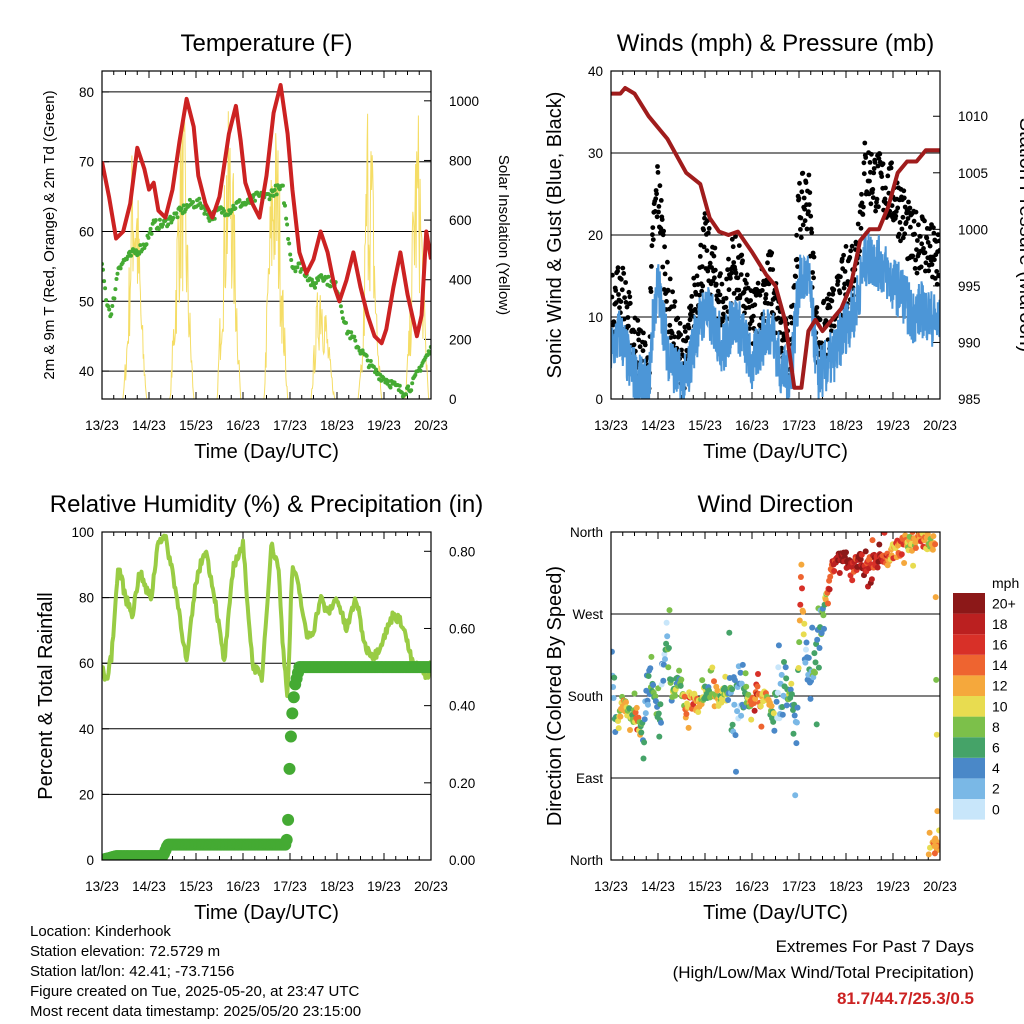 This screenshot has height=1024, width=1024. Describe the element at coordinates (384, 425) in the screenshot. I see `x-tick-label: 19/23` at that location.